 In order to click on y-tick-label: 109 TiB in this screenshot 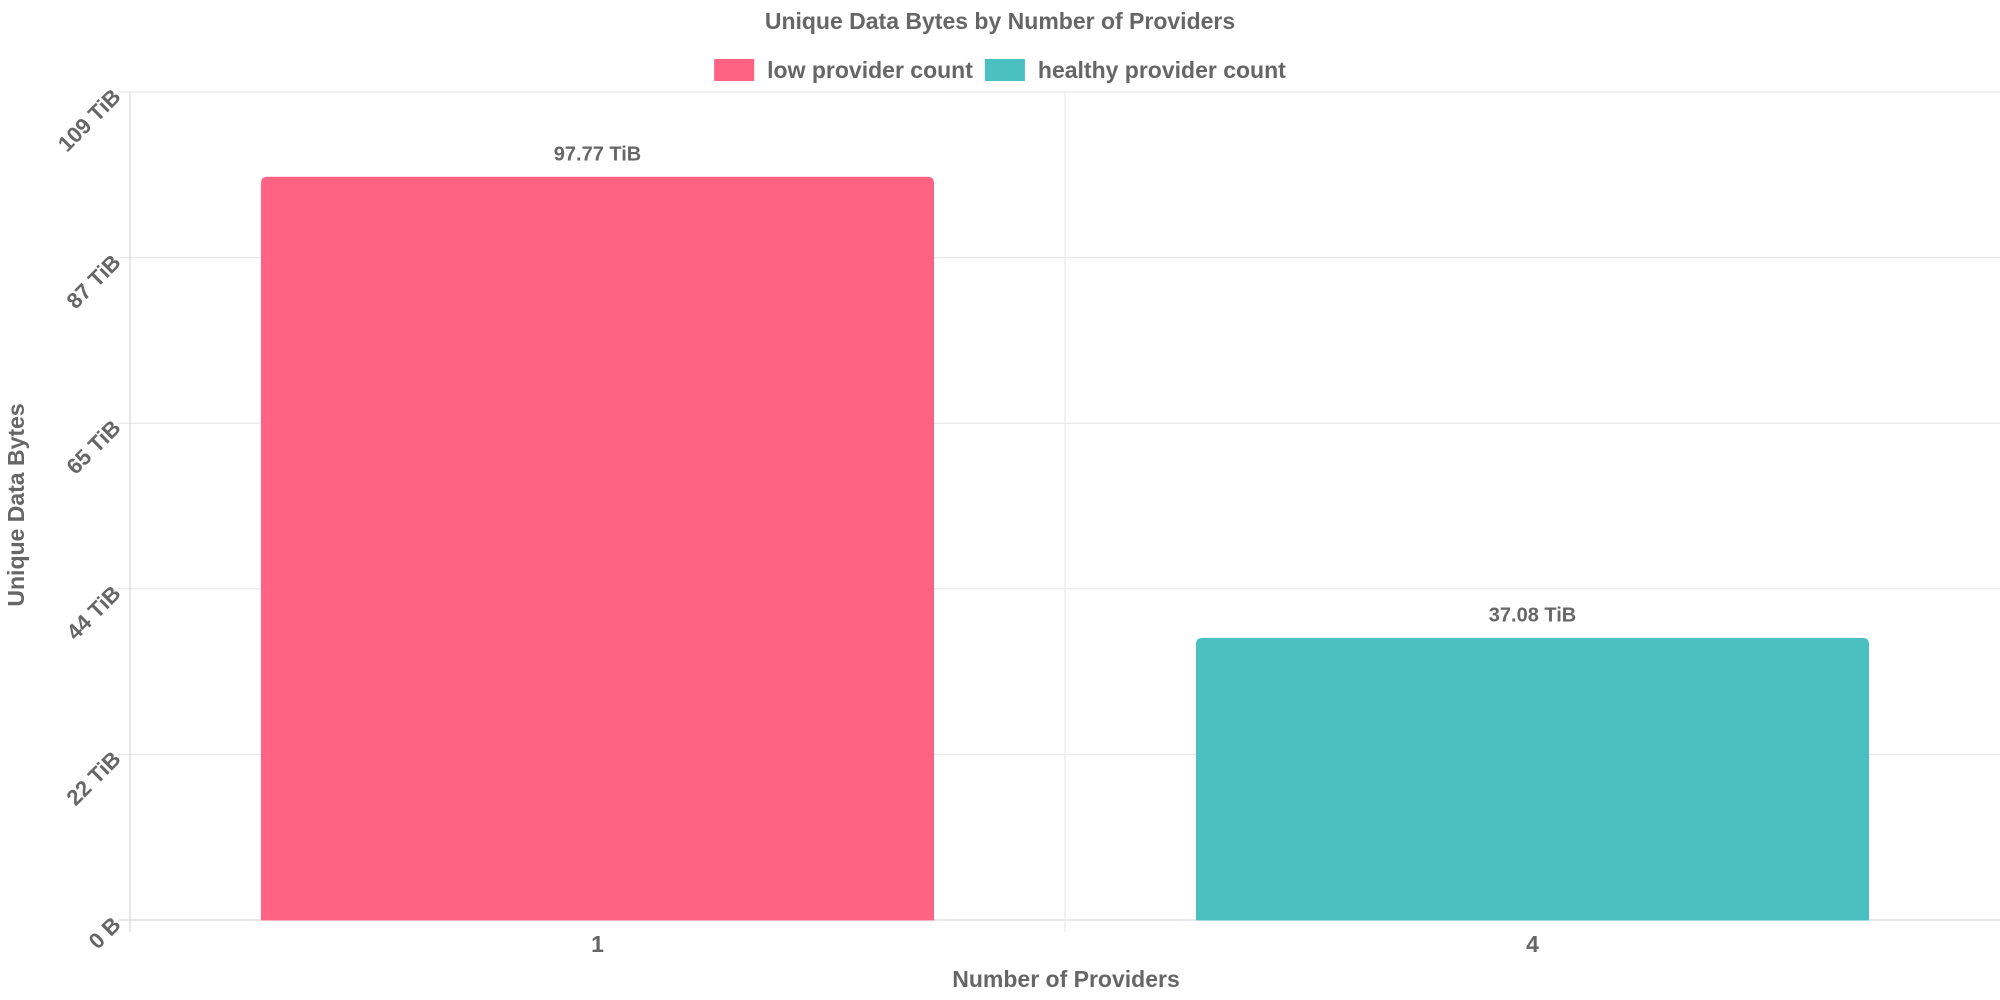, I will do `click(89, 120)`.